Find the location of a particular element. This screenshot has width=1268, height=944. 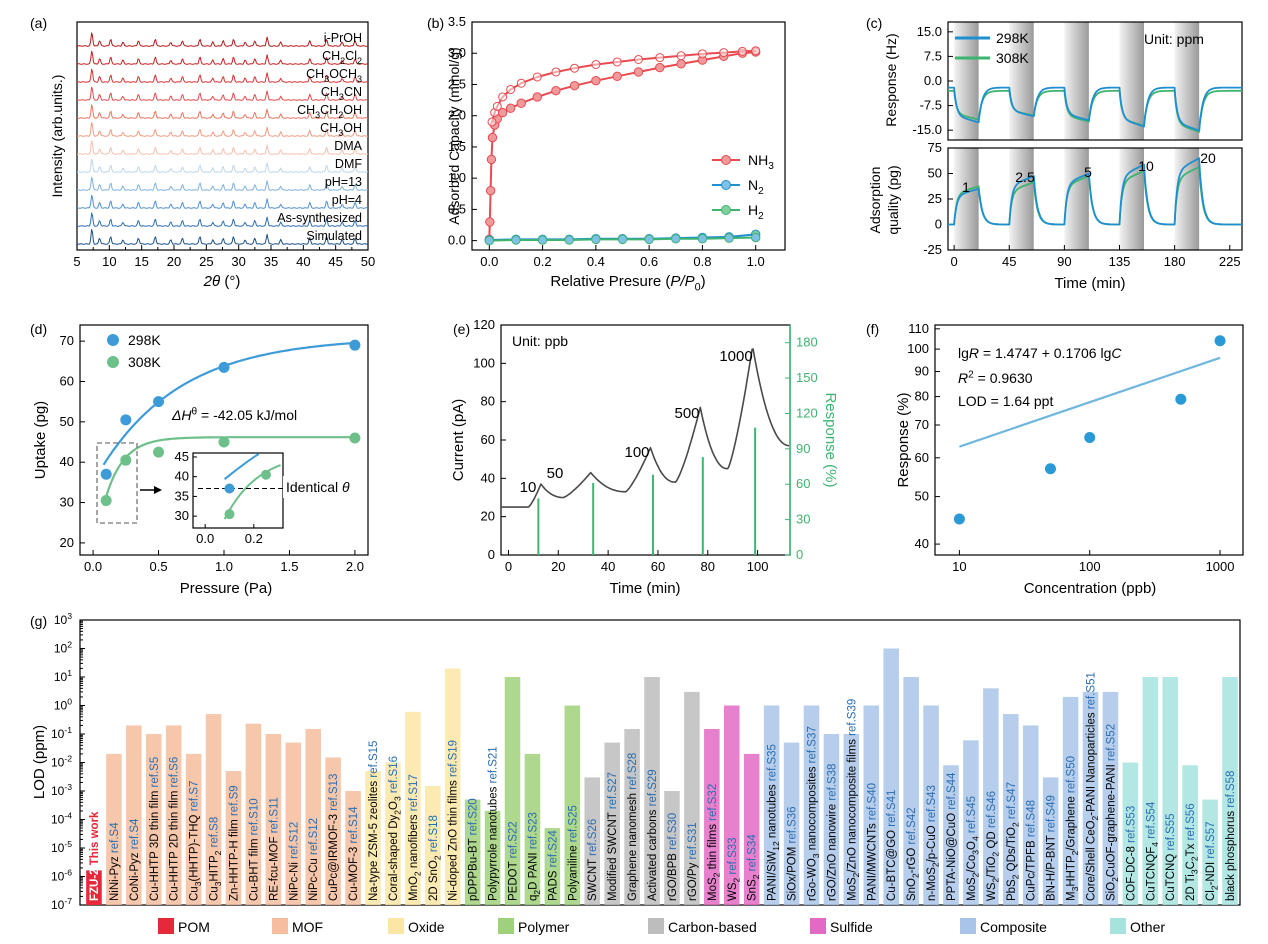

response-298K is located at coordinates (1095, 109).